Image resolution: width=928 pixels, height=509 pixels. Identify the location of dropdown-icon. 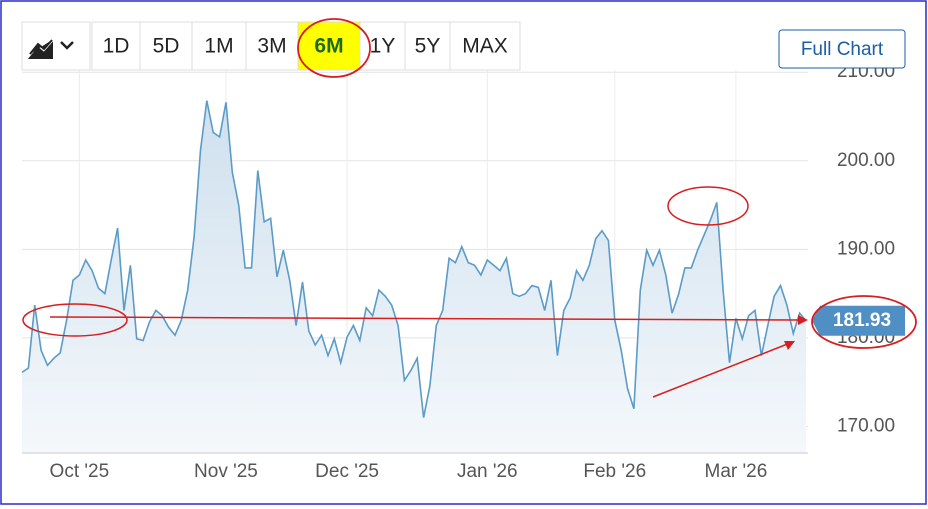
(67, 45).